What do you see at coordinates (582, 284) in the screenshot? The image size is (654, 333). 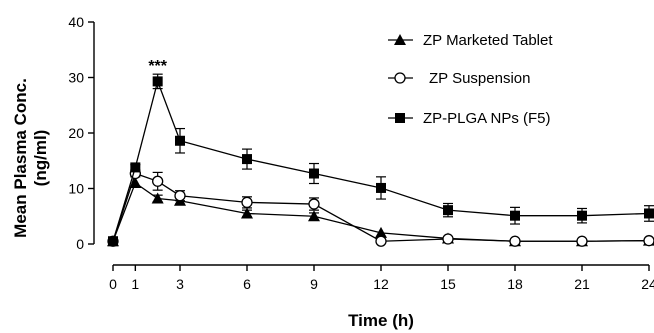 I see `x-tick-label: 21` at bounding box center [582, 284].